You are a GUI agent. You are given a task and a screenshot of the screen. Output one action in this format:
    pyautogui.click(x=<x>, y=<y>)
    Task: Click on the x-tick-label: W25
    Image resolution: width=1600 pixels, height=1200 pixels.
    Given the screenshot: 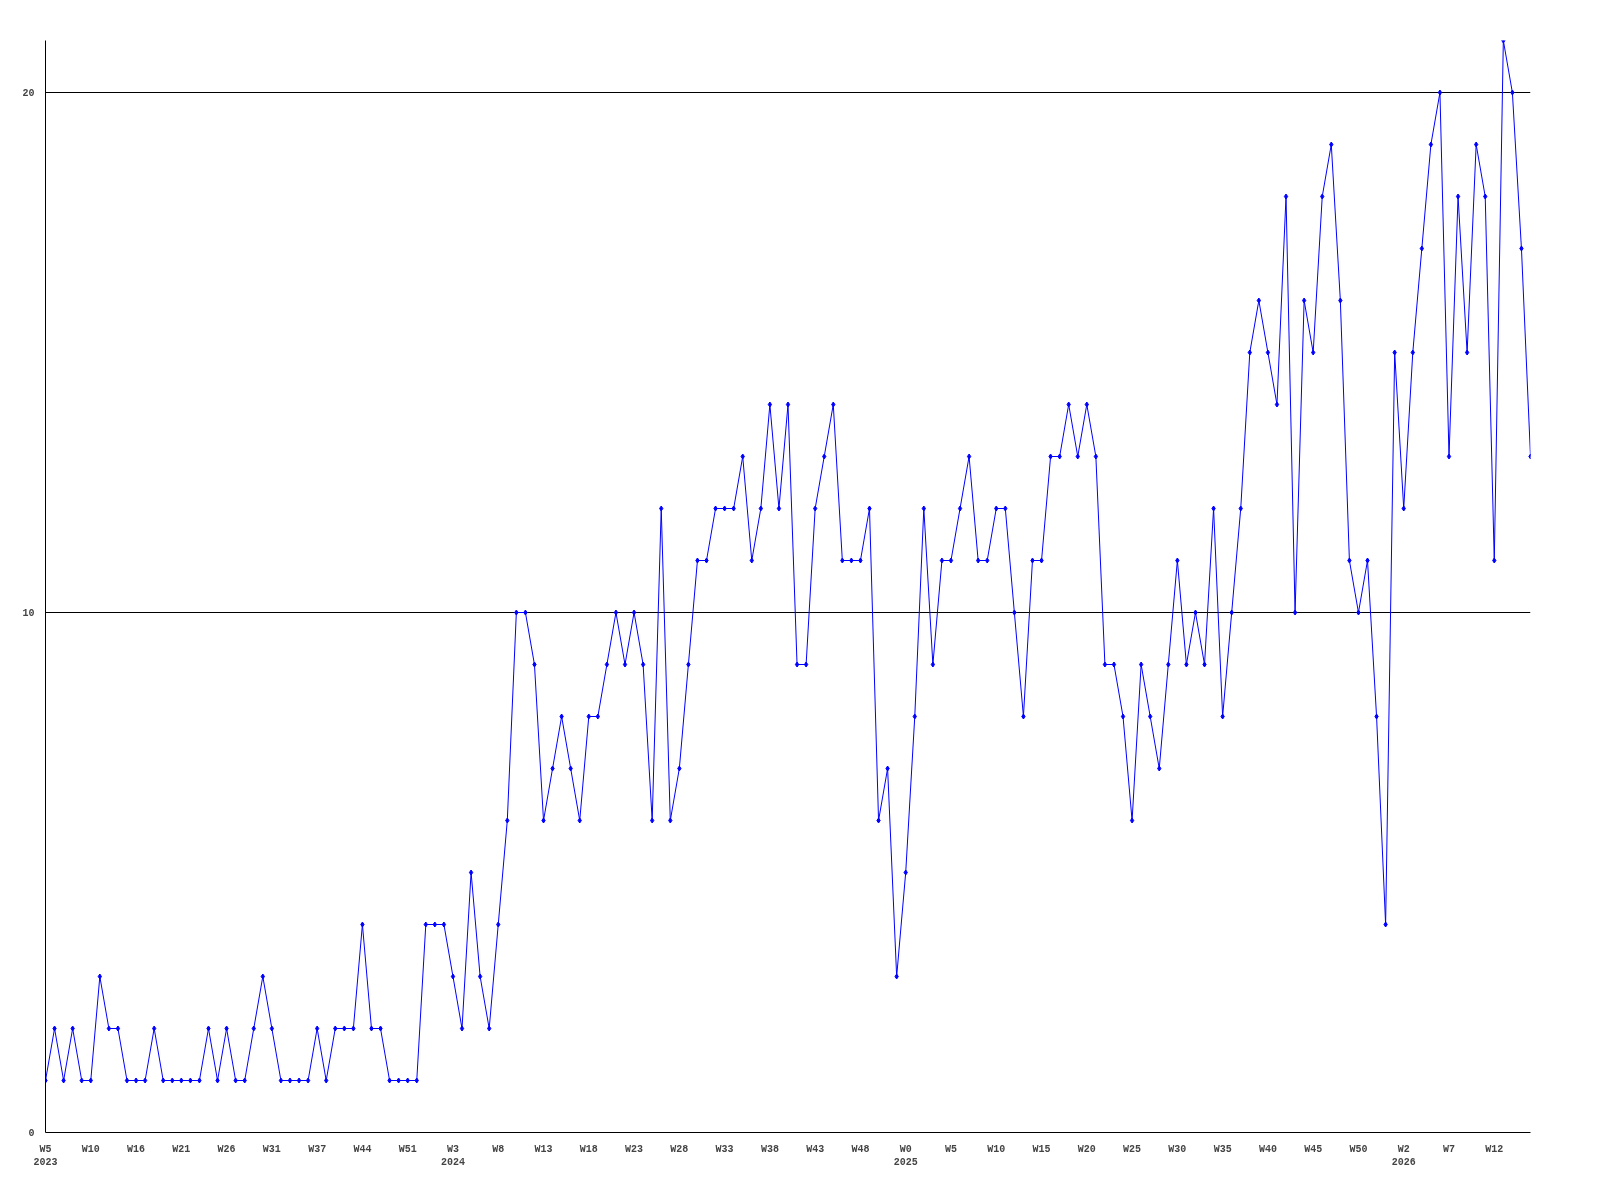 What is the action you would take?
    pyautogui.click(x=1132, y=1149)
    